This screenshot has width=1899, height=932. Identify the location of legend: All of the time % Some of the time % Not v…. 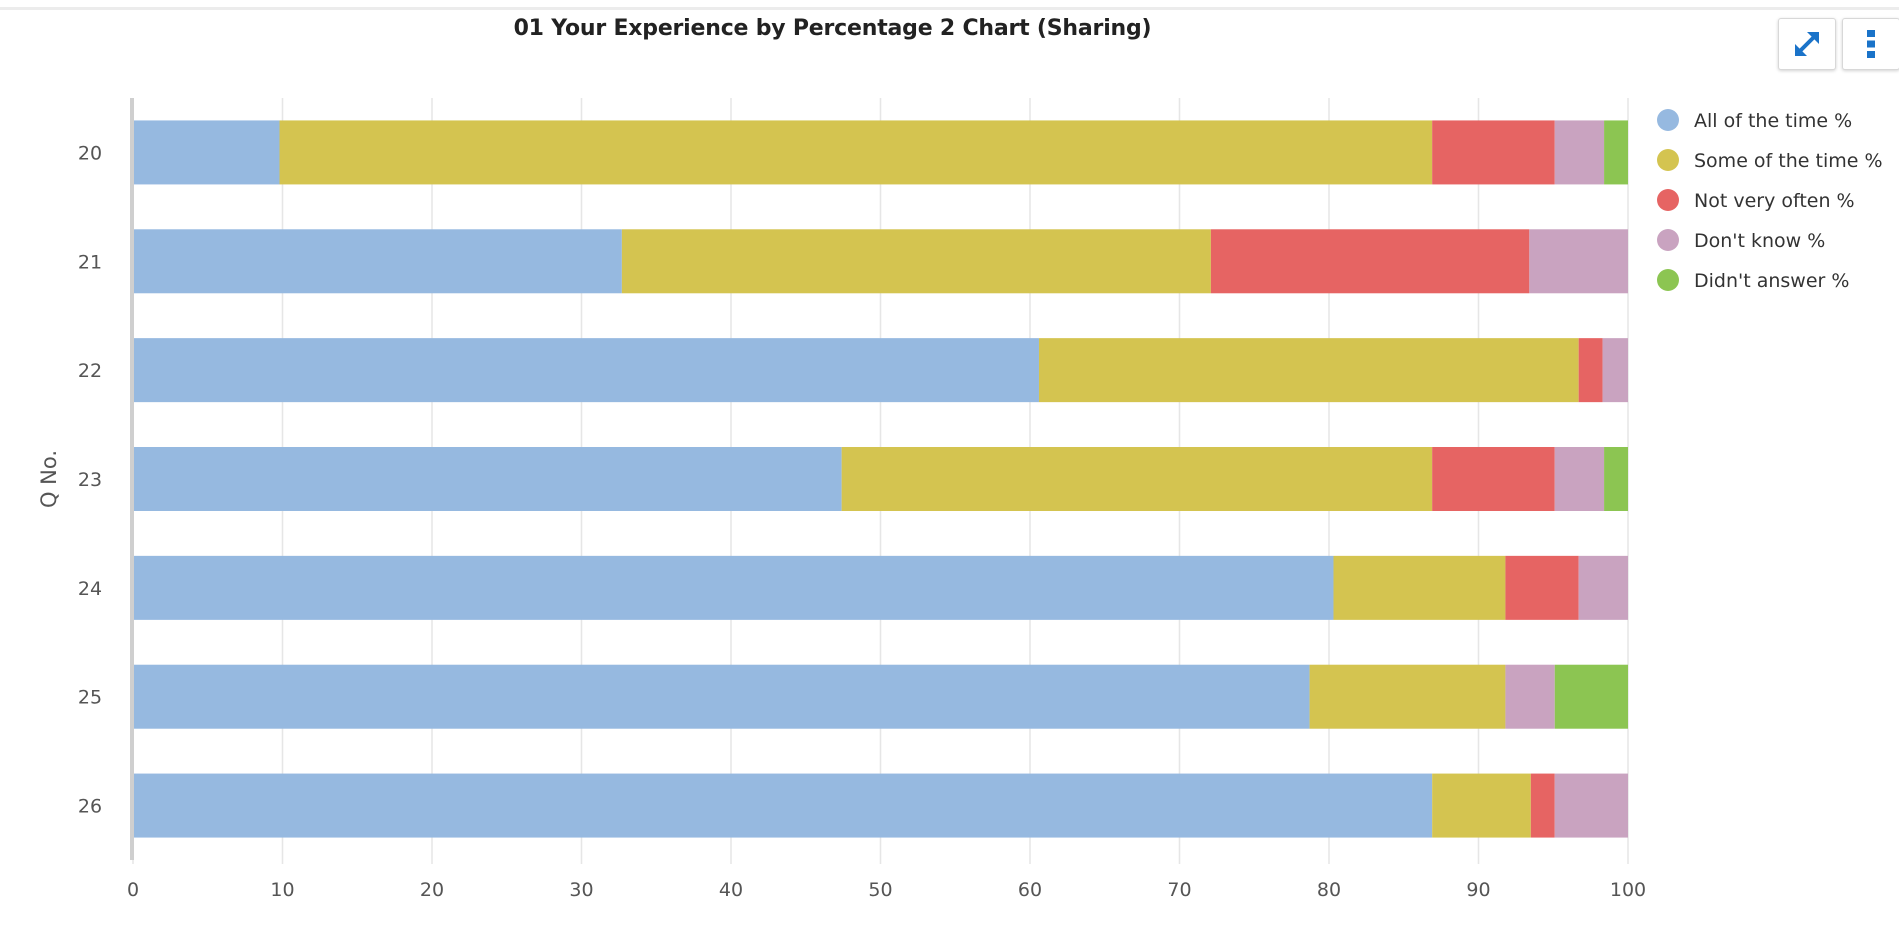
(1770, 200).